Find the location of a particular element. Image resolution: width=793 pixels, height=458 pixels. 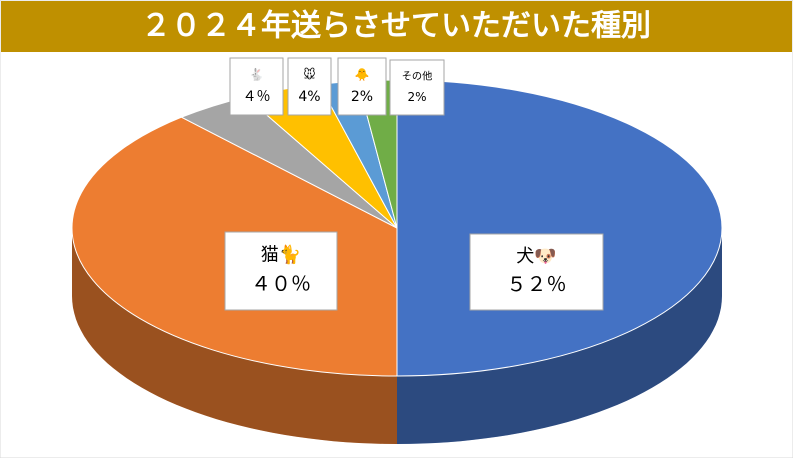

title-bar is located at coordinates (396, 26).